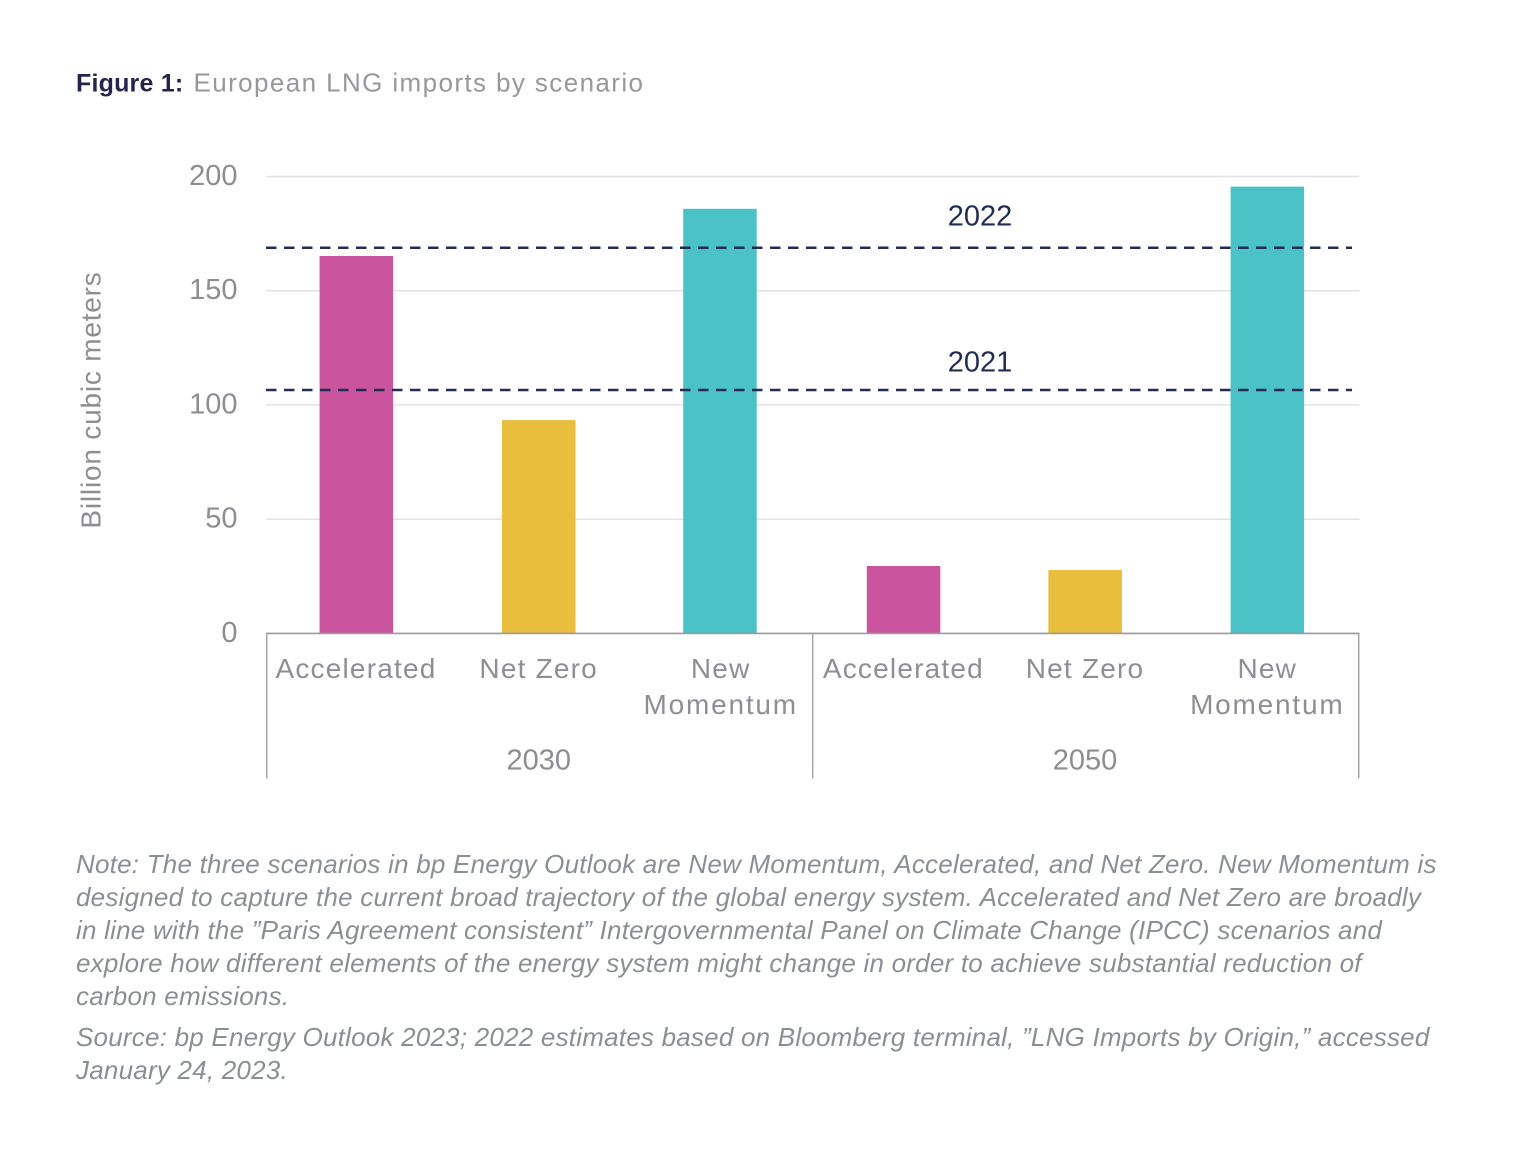 This screenshot has height=1151, width=1536. Describe the element at coordinates (213, 404) in the screenshot. I see `svg-text: 100` at that location.